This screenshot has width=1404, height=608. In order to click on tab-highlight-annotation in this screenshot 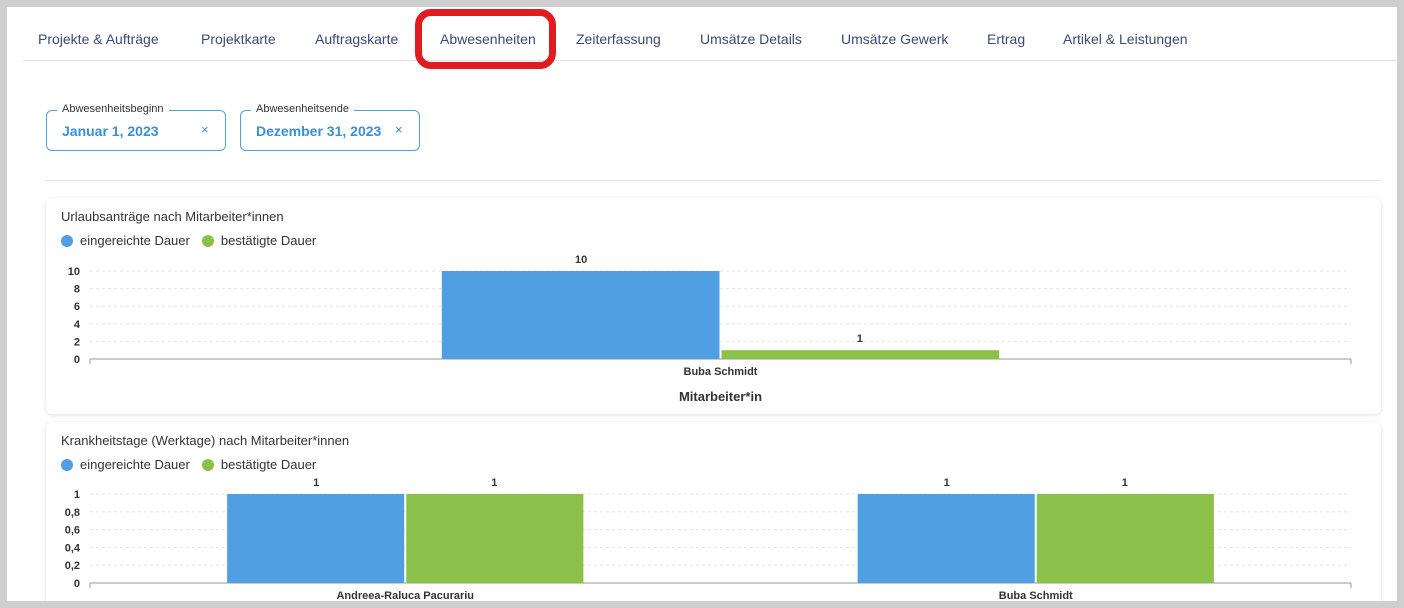, I will do `click(485, 39)`.